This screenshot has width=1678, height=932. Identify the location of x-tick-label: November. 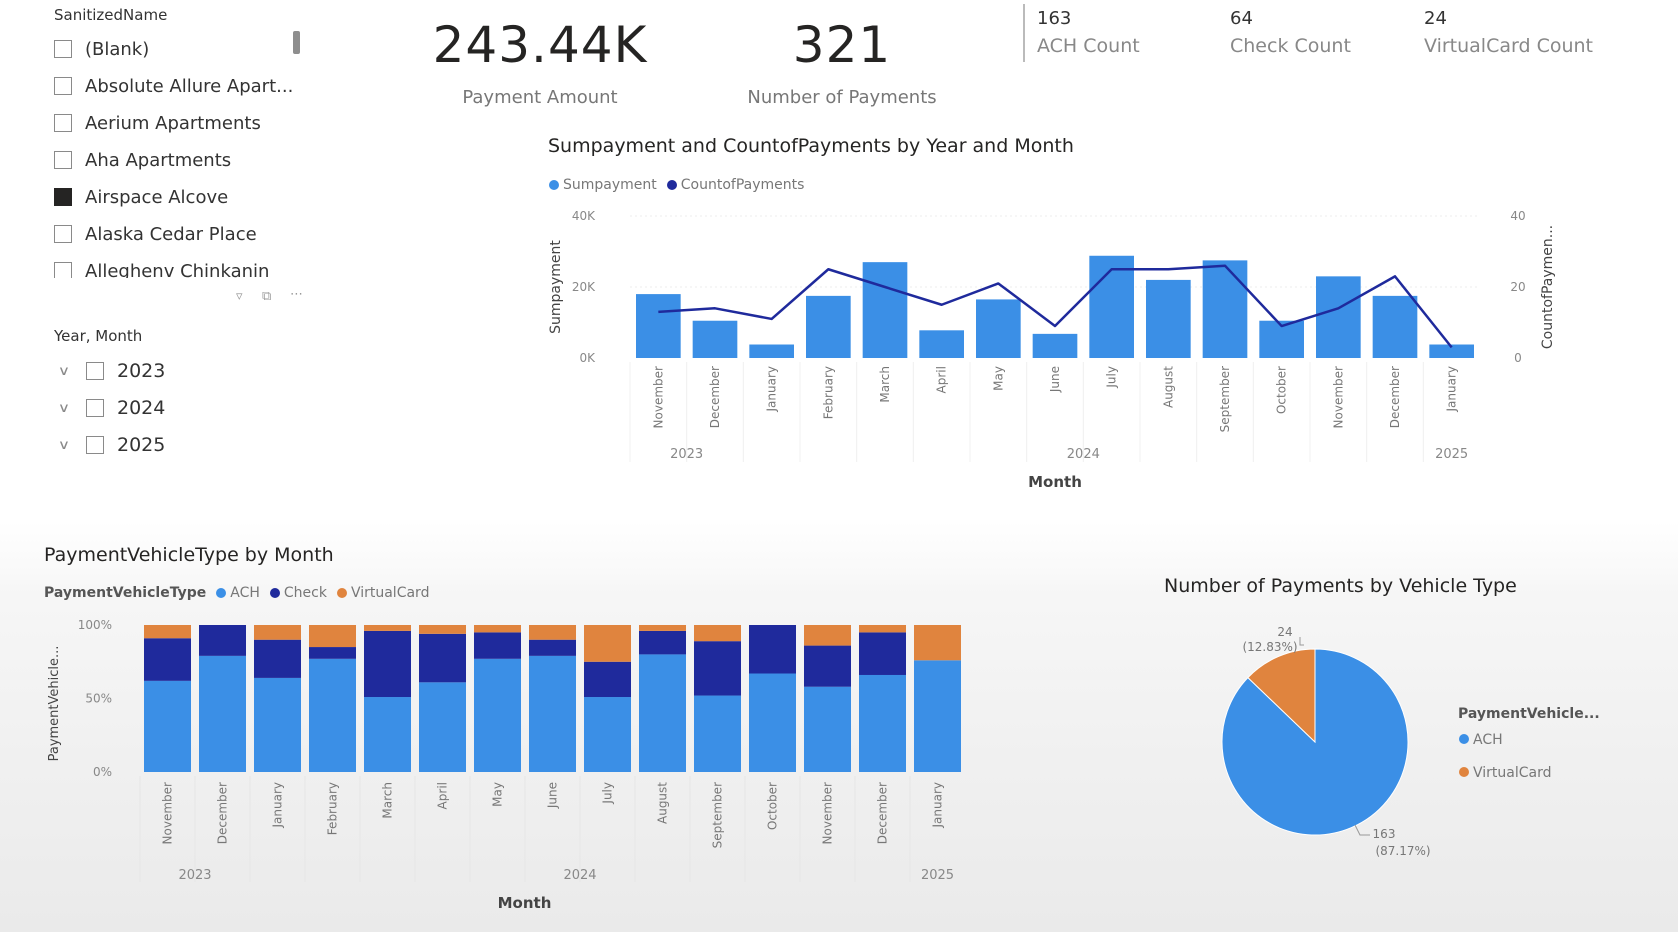
(658, 397).